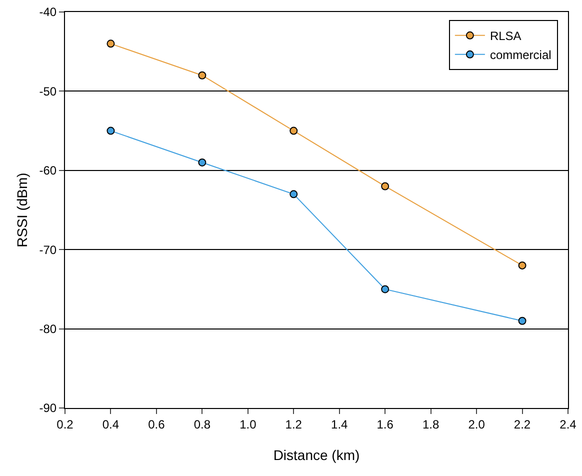 The image size is (582, 476). I want to click on x-tick-label: 0.4, so click(111, 424).